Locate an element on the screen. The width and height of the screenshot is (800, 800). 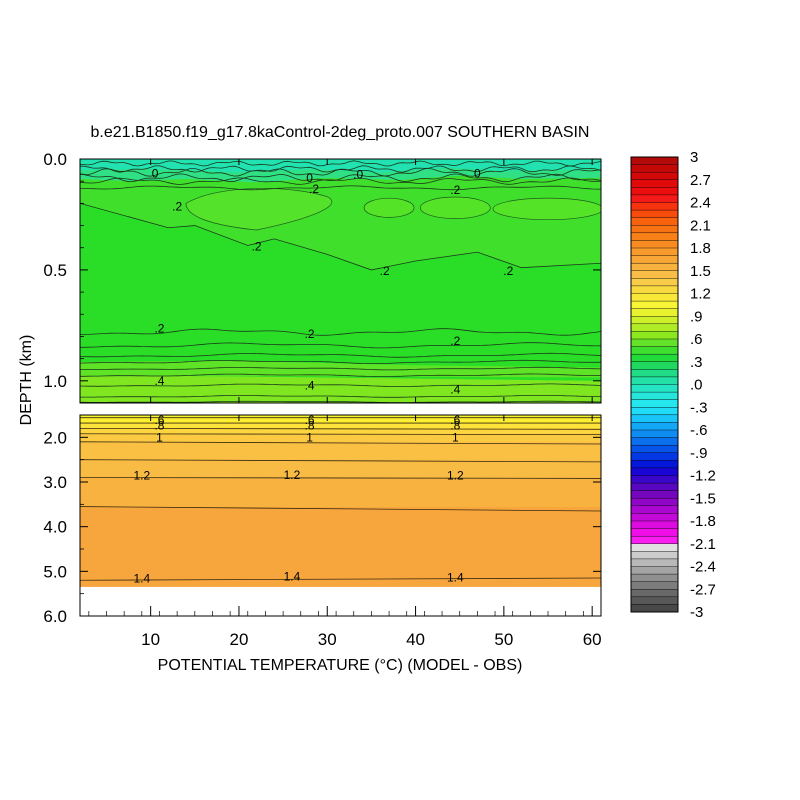
contour-label: .0 is located at coordinates (358, 175).